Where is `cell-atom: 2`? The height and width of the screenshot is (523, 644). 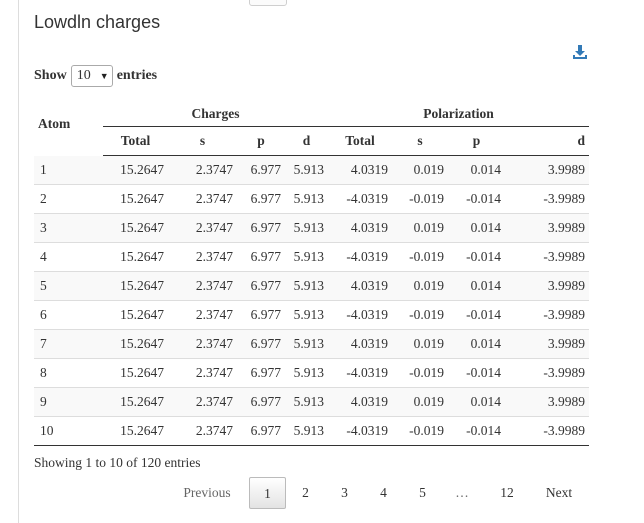
cell-atom: 2 is located at coordinates (68, 199).